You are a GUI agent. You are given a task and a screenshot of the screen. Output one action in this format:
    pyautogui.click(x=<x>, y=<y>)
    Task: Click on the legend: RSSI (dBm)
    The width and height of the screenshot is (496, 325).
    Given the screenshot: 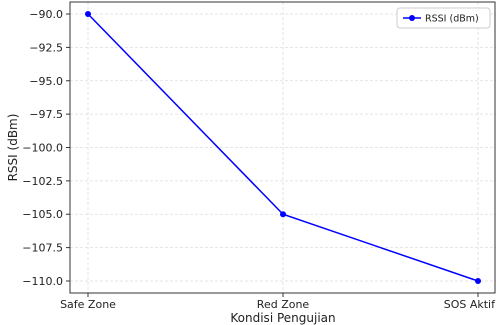 What is the action you would take?
    pyautogui.click(x=443, y=18)
    